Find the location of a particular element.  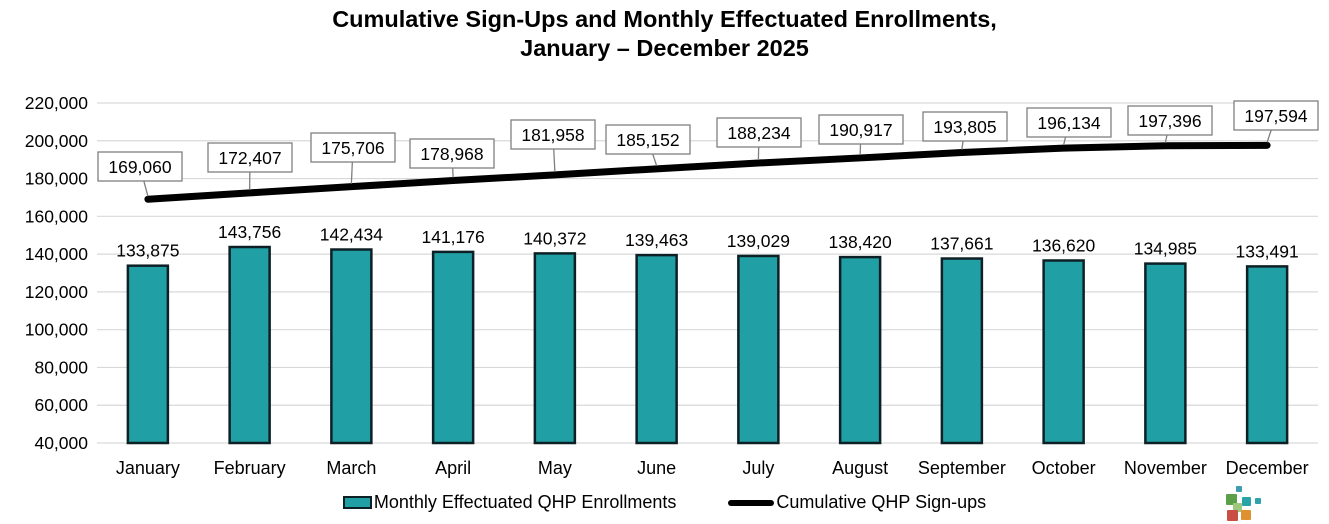

bar-swatch-icon is located at coordinates (357, 502).